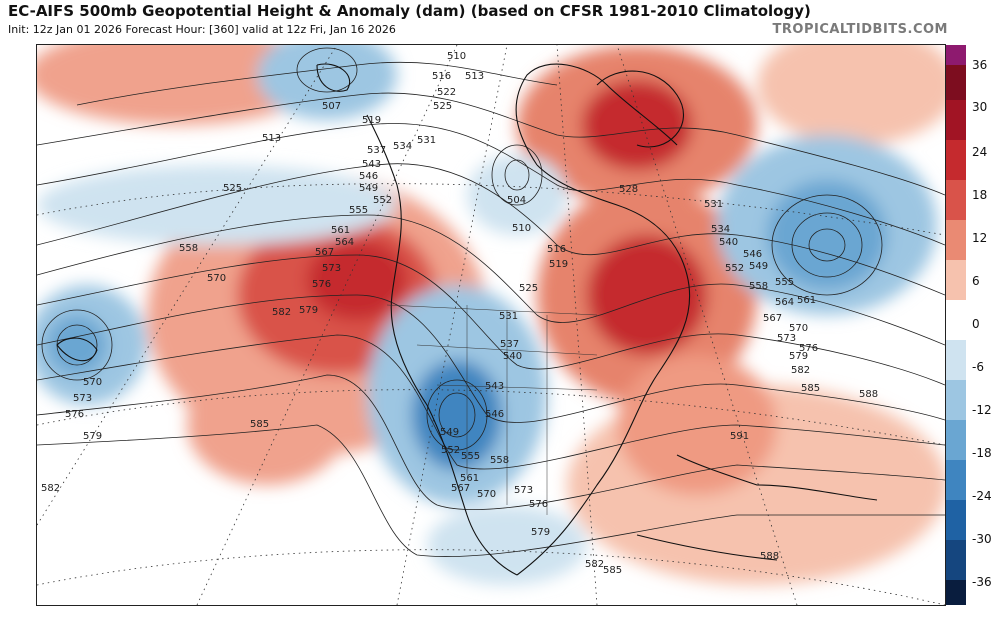 This screenshot has height=624, width=1000. What do you see at coordinates (217, 205) in the screenshot?
I see `trough-mid-atlantic-pacific` at bounding box center [217, 205].